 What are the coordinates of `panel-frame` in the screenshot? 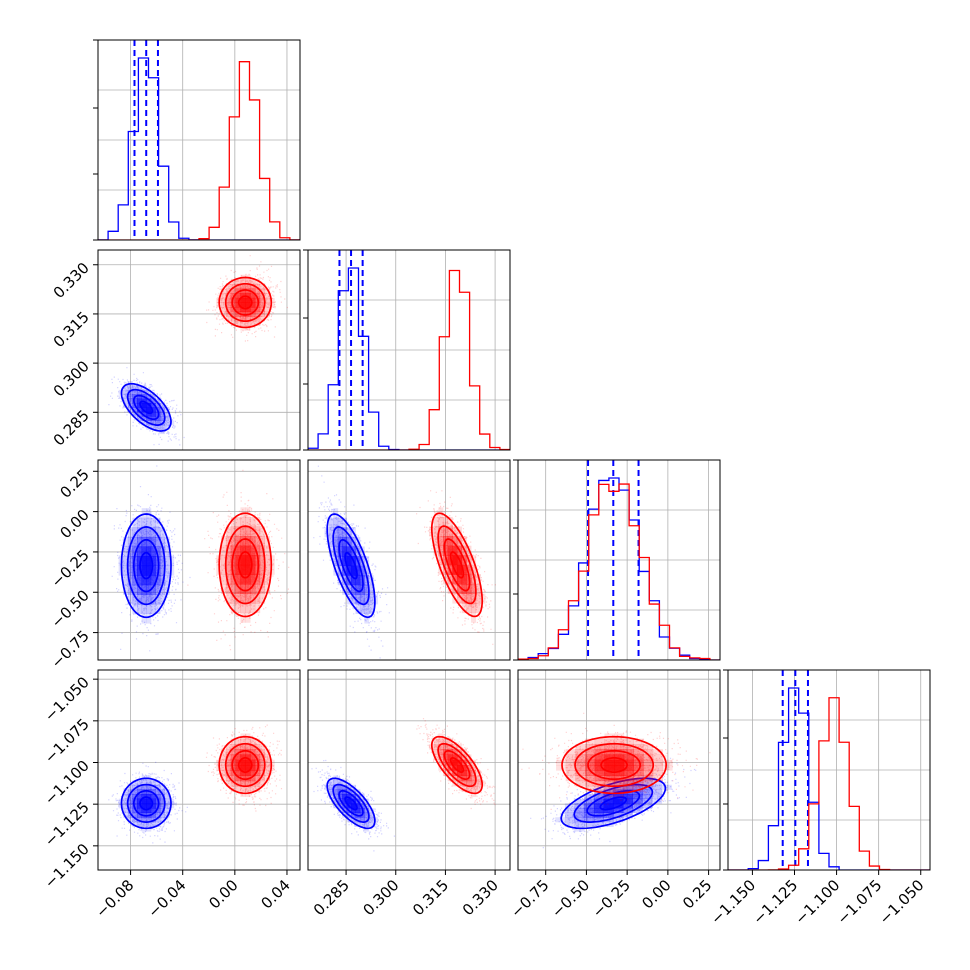 It's located at (199, 560).